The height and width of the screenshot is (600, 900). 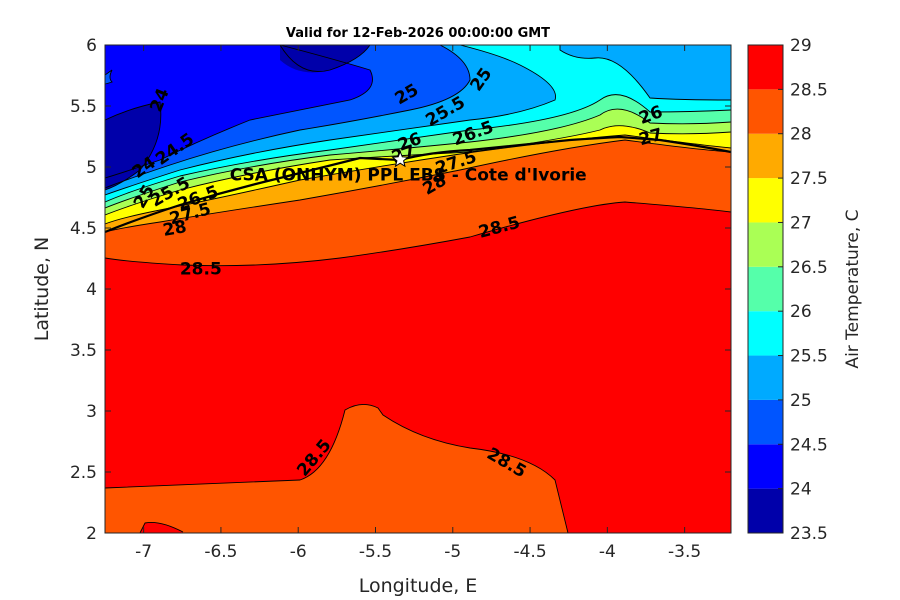 I want to click on y-tick-label: 5.5, so click(x=83, y=107).